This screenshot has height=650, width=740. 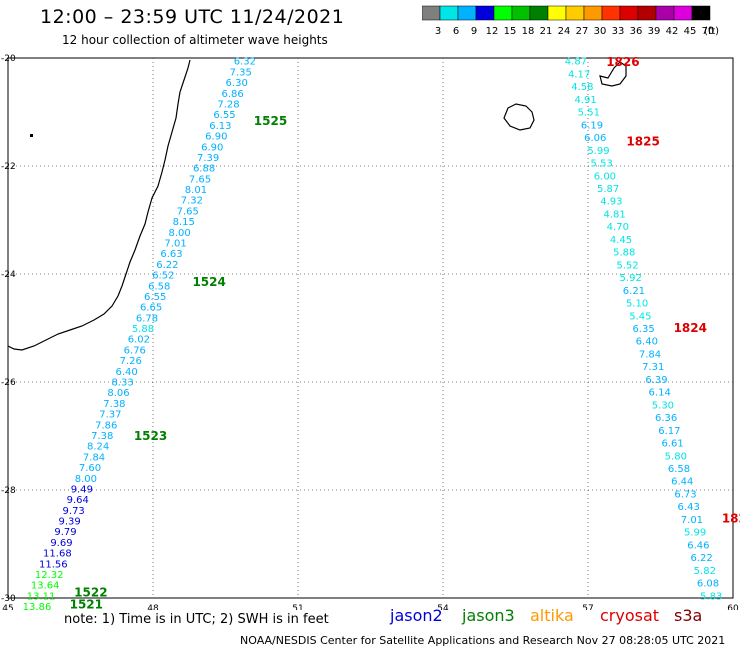 What do you see at coordinates (8, 599) in the screenshot?
I see `lat-tick-label: -30` at bounding box center [8, 599].